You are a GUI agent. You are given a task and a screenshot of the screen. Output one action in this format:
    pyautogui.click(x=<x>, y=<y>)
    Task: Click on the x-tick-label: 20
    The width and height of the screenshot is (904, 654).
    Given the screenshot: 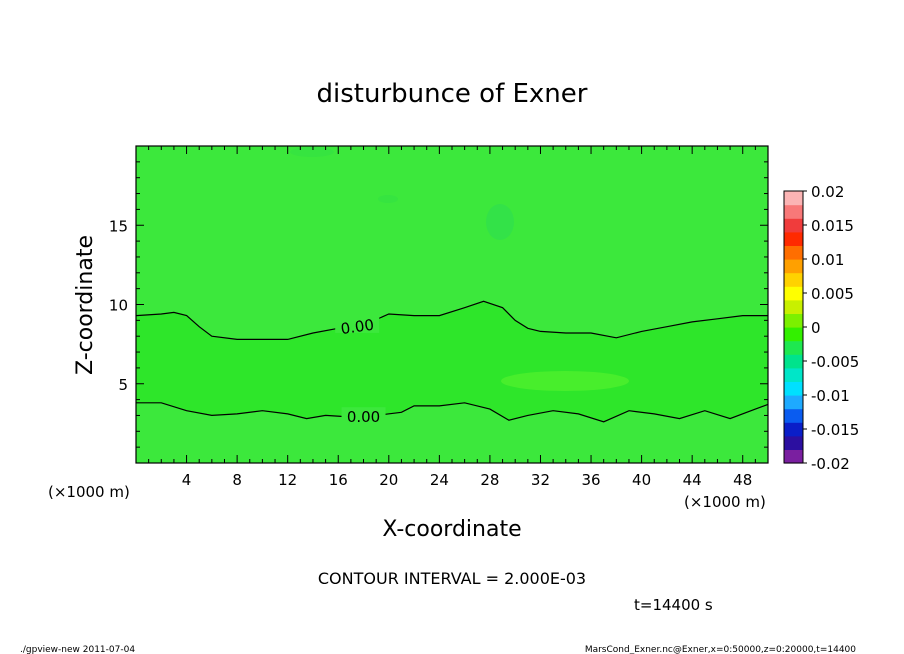 What is the action you would take?
    pyautogui.click(x=388, y=480)
    